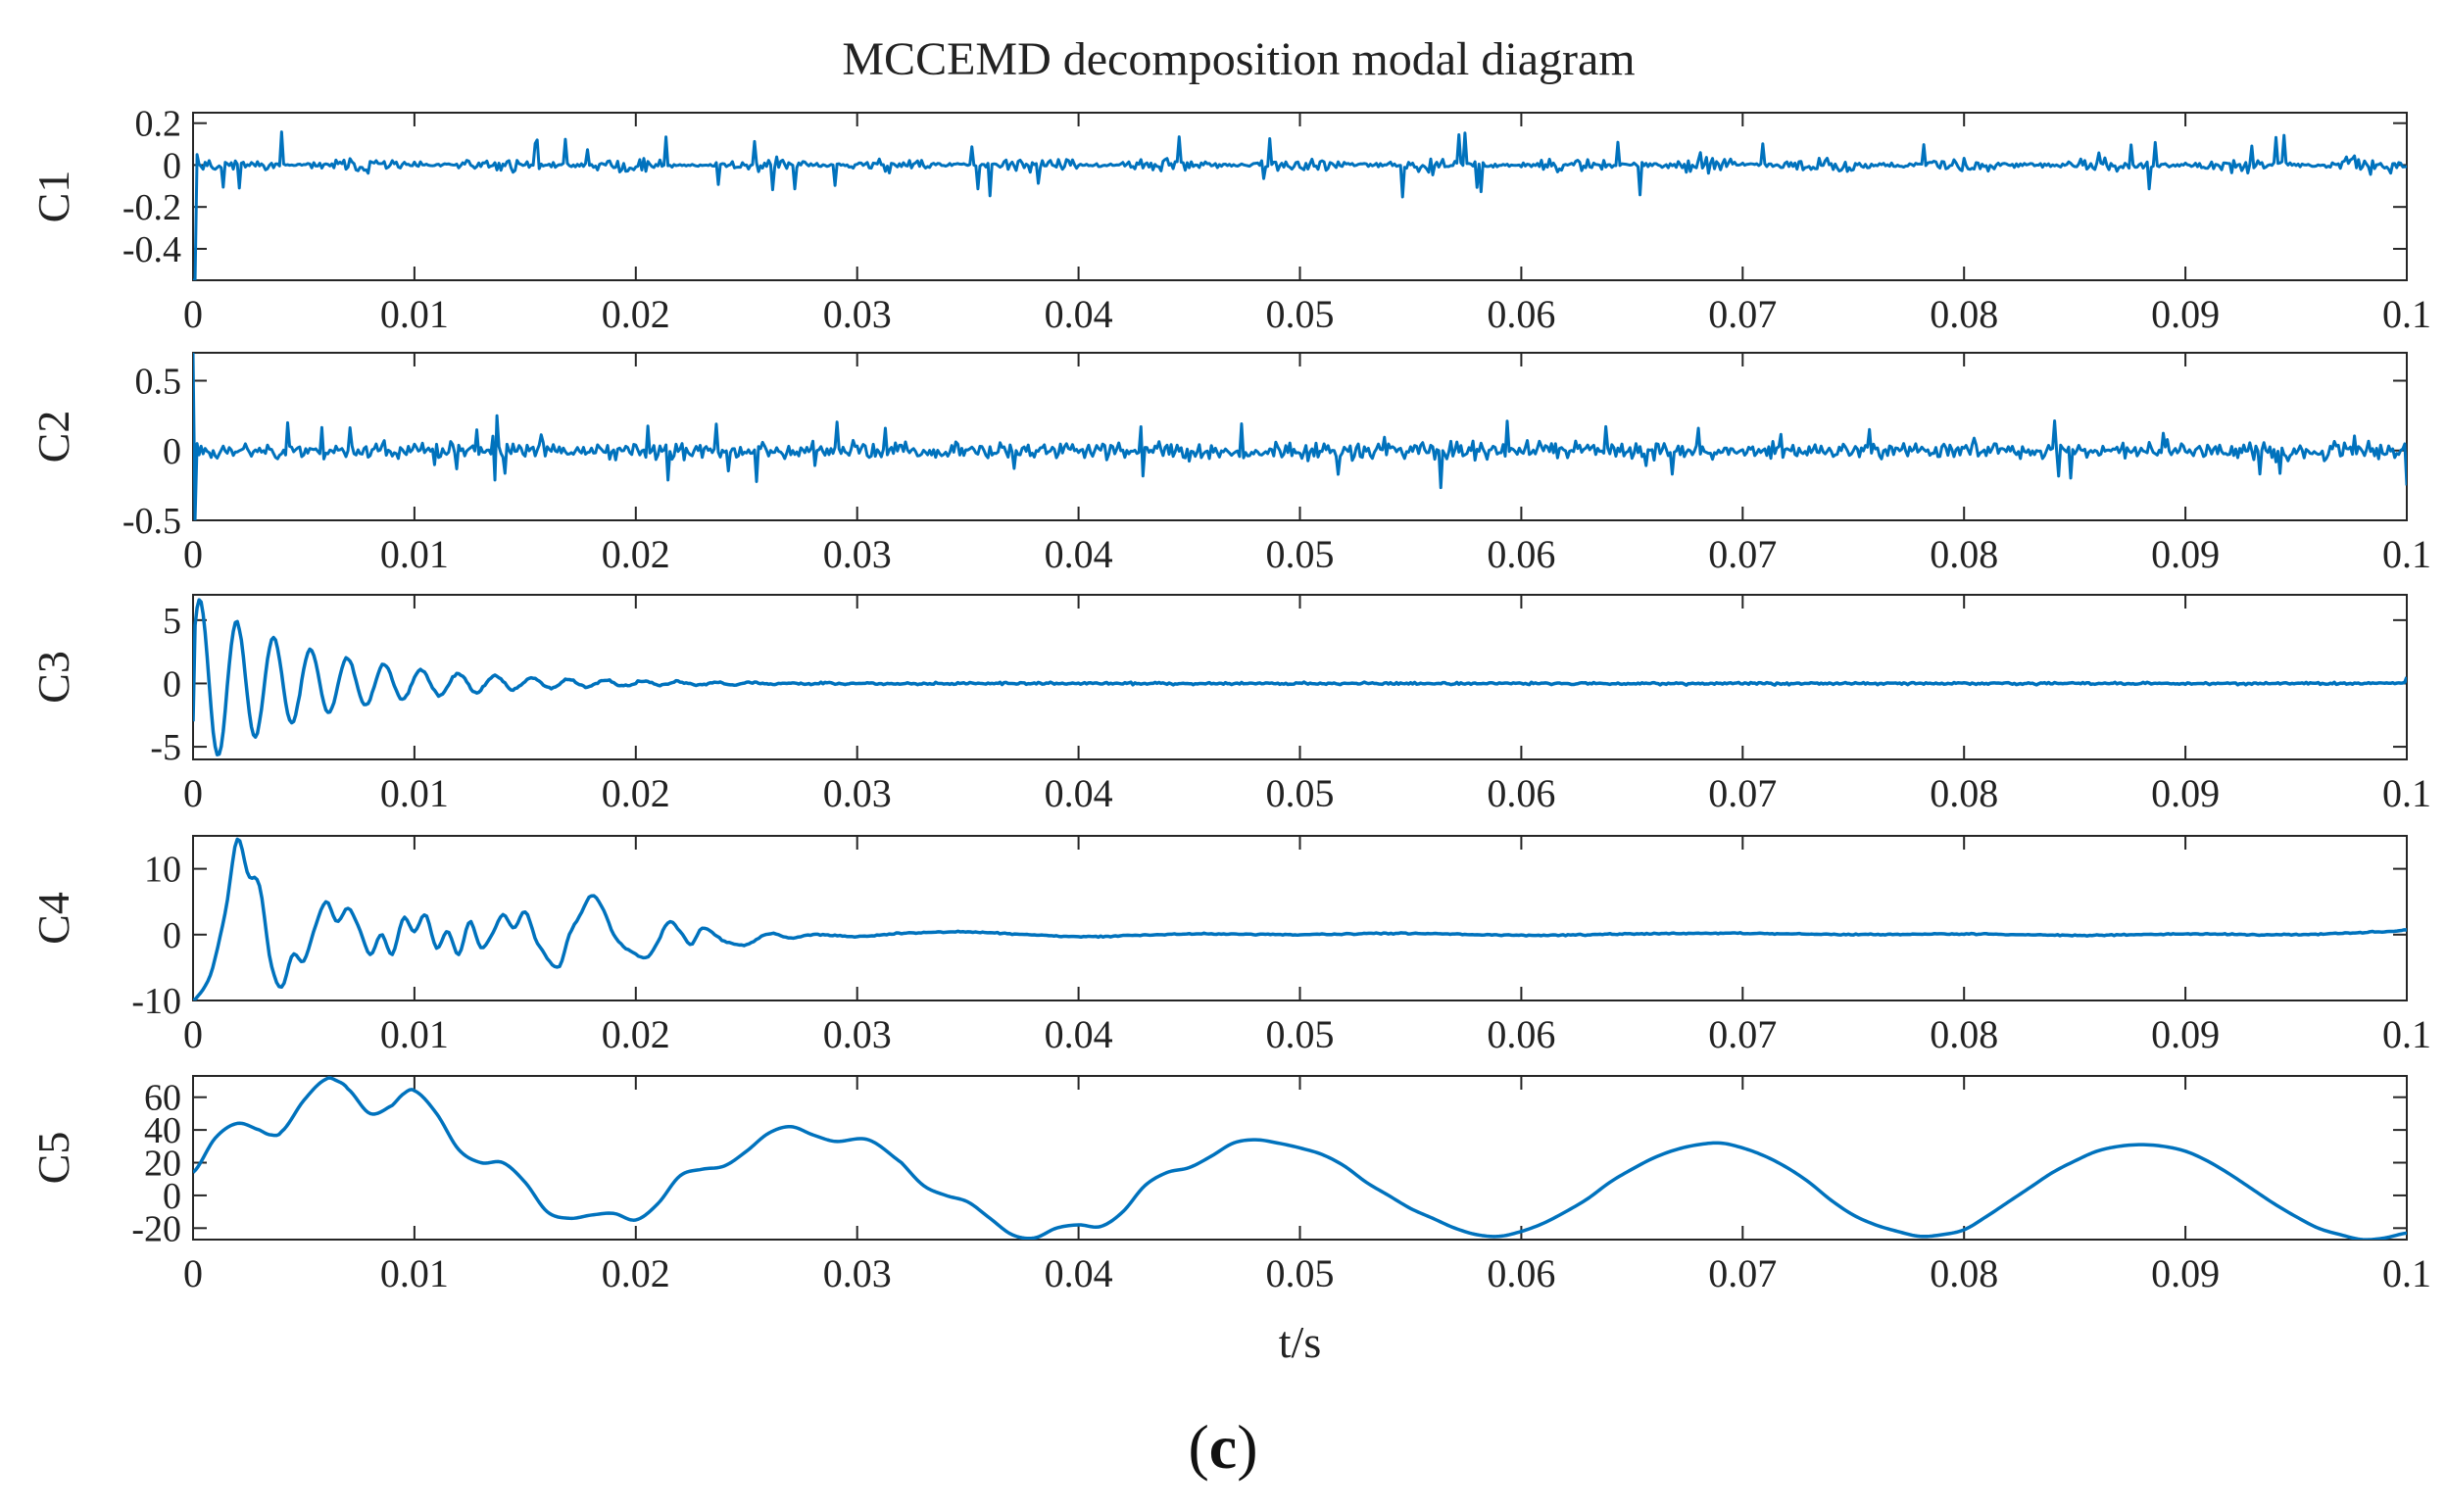 This screenshot has width=2446, height=1512. What do you see at coordinates (156, 1228) in the screenshot?
I see `y-tick-label: -20` at bounding box center [156, 1228].